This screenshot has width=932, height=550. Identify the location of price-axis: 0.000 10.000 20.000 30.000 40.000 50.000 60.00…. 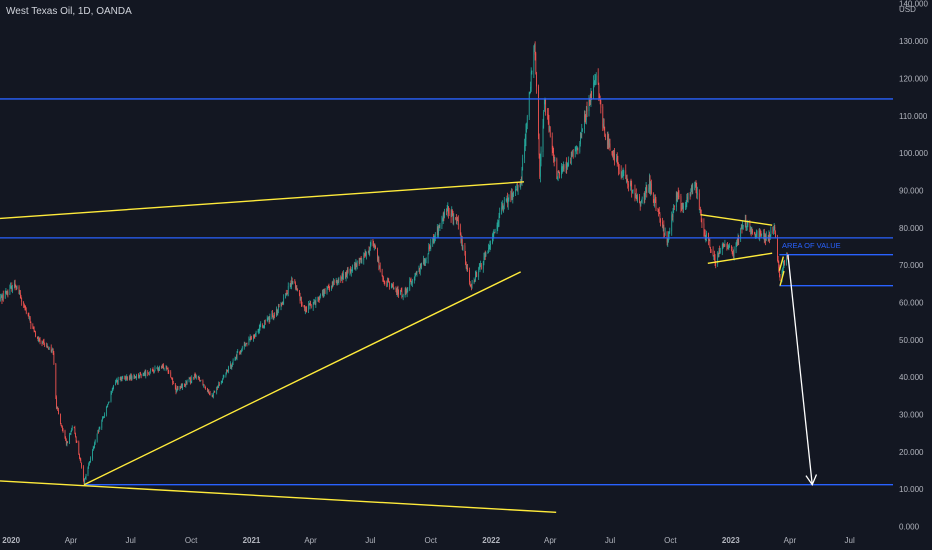
(913, 266).